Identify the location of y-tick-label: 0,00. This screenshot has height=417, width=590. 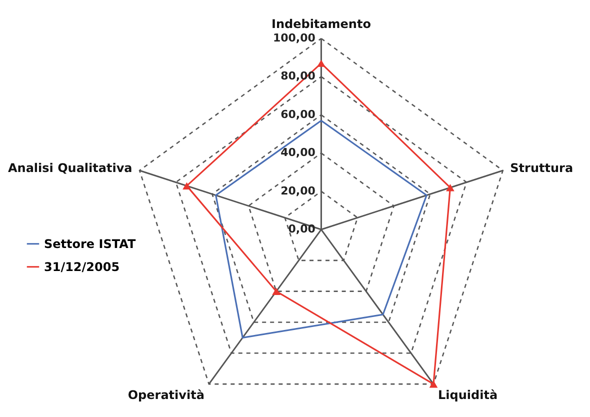
(302, 229).